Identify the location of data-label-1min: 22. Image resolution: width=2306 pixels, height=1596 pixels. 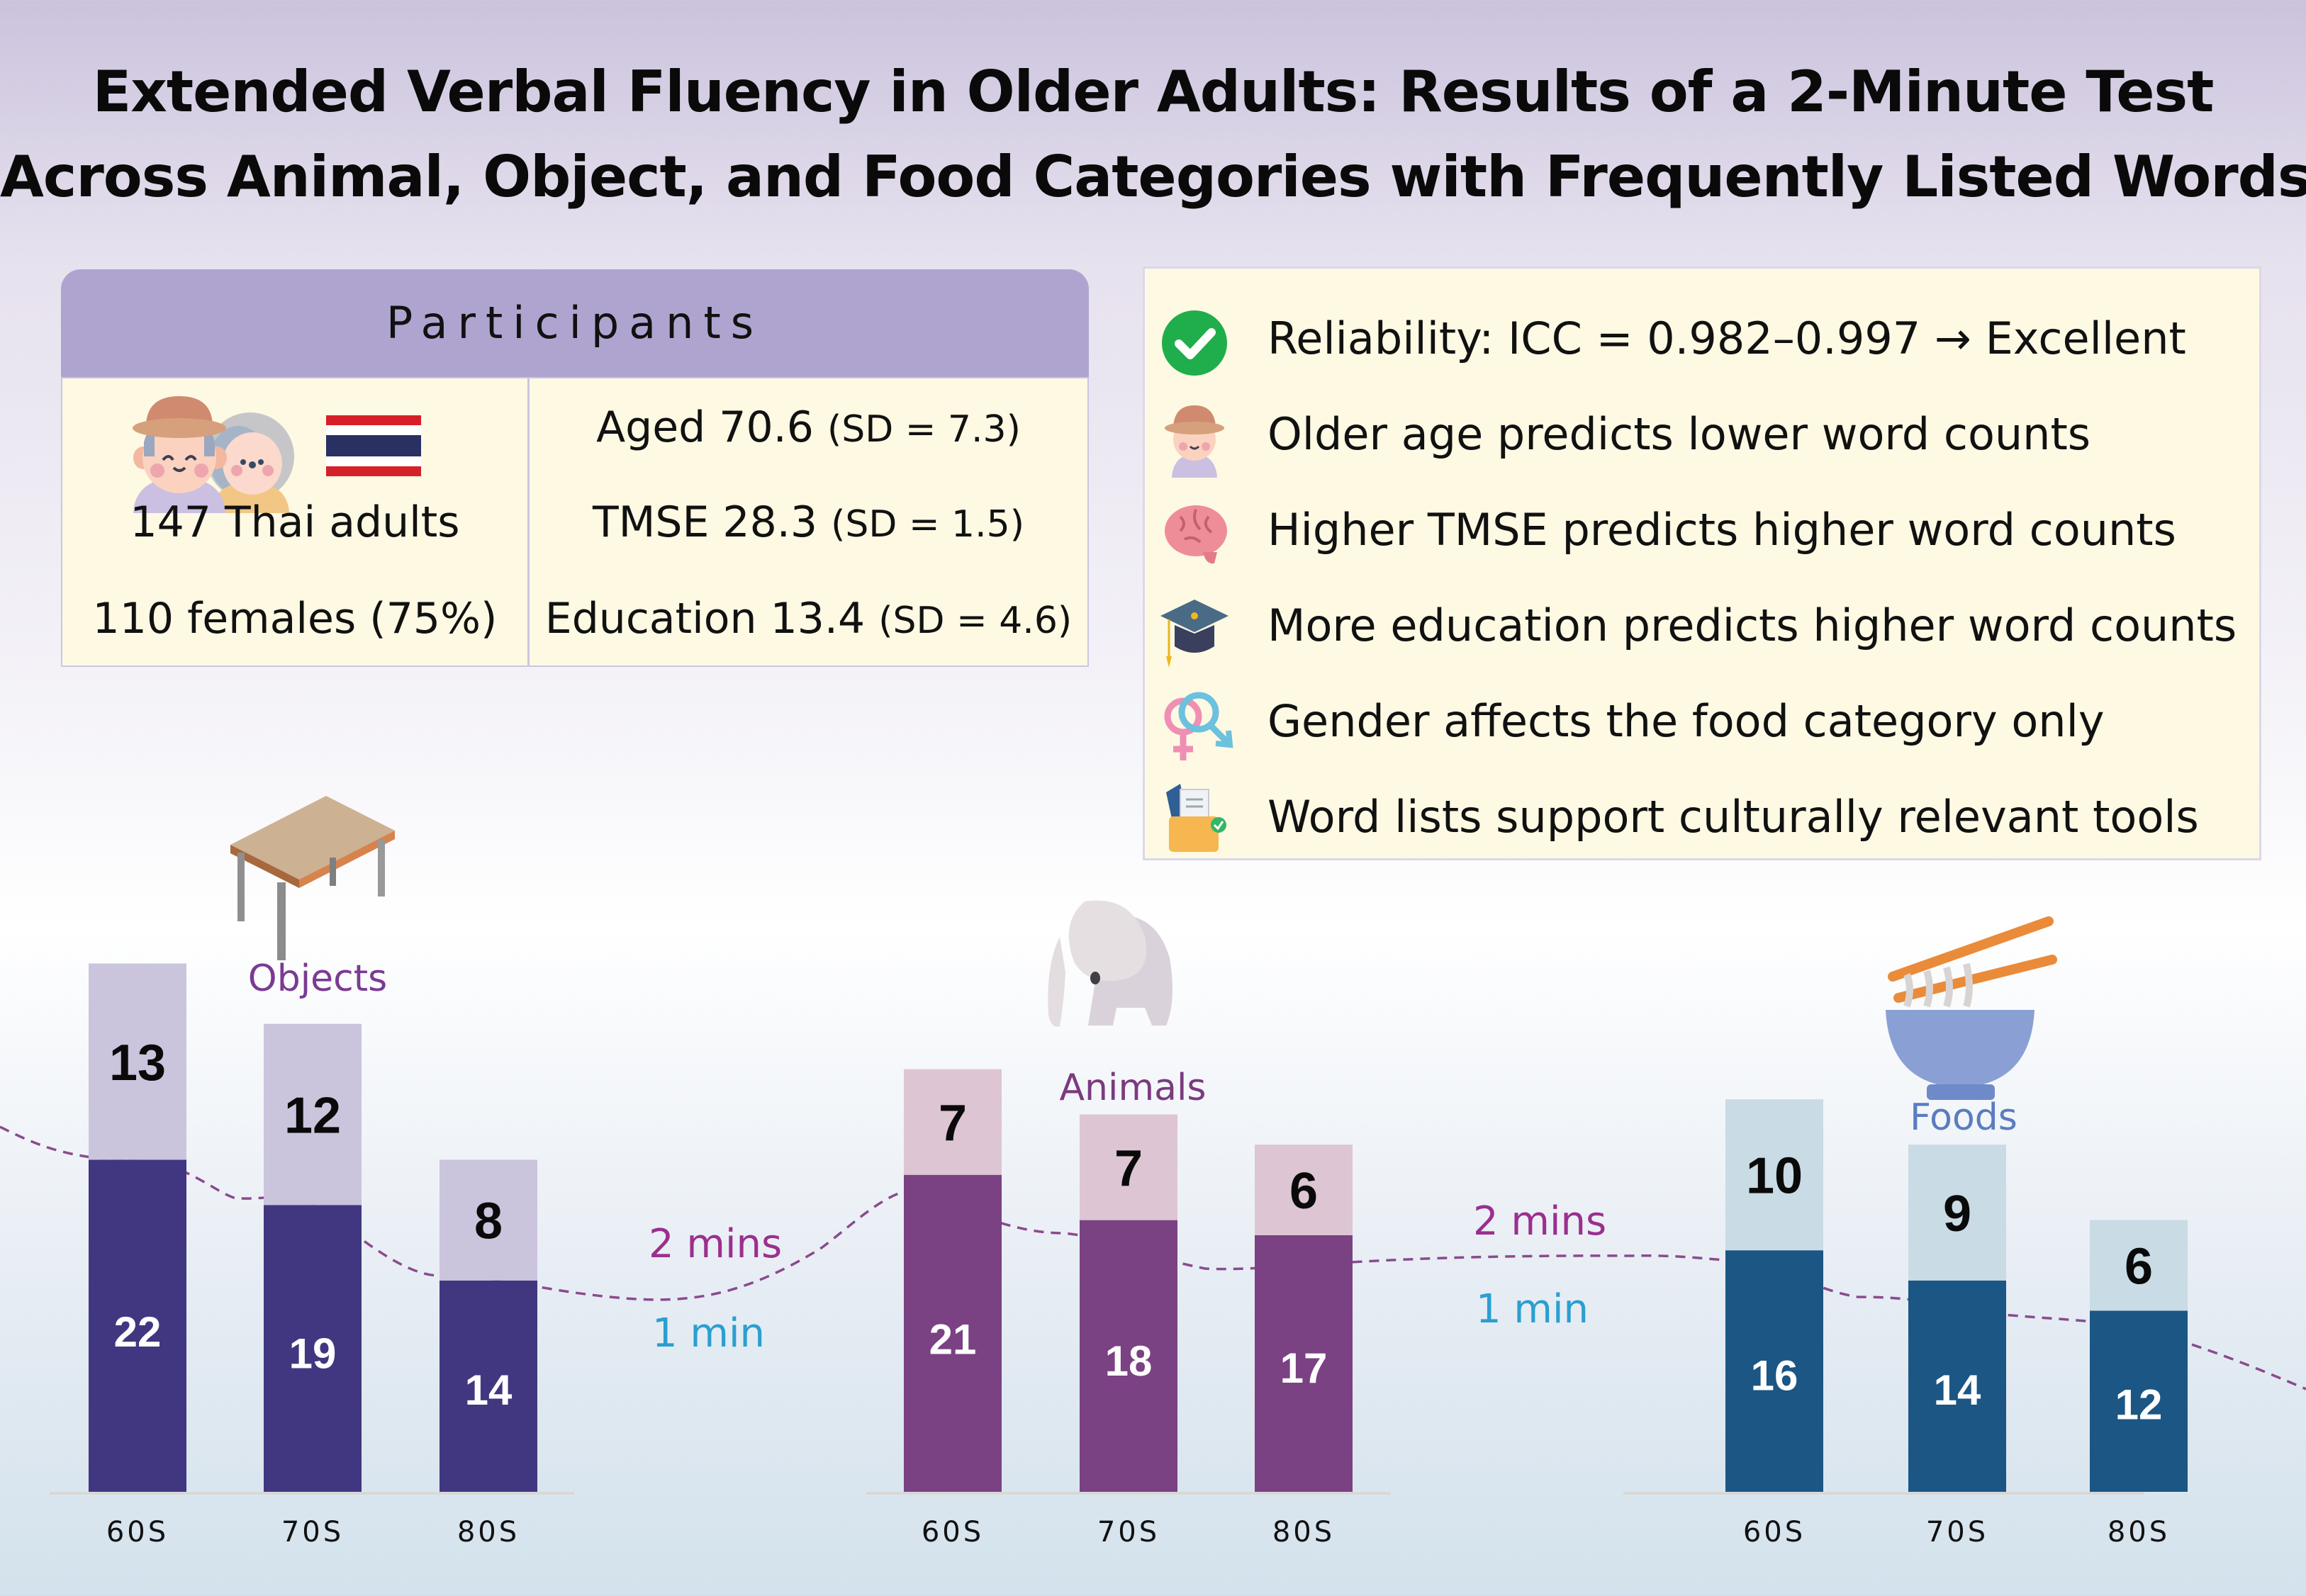
(138, 1332).